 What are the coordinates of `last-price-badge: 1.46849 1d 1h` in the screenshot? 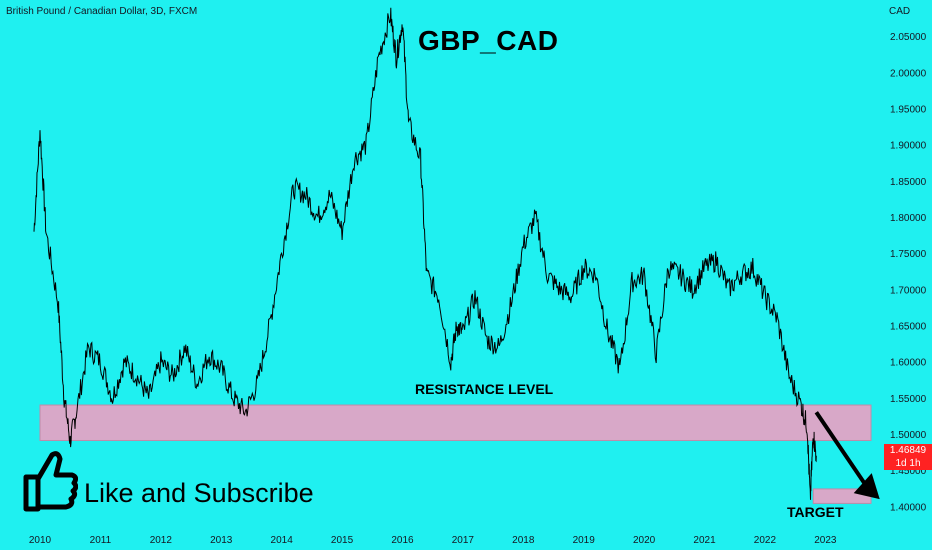 It's located at (908, 457).